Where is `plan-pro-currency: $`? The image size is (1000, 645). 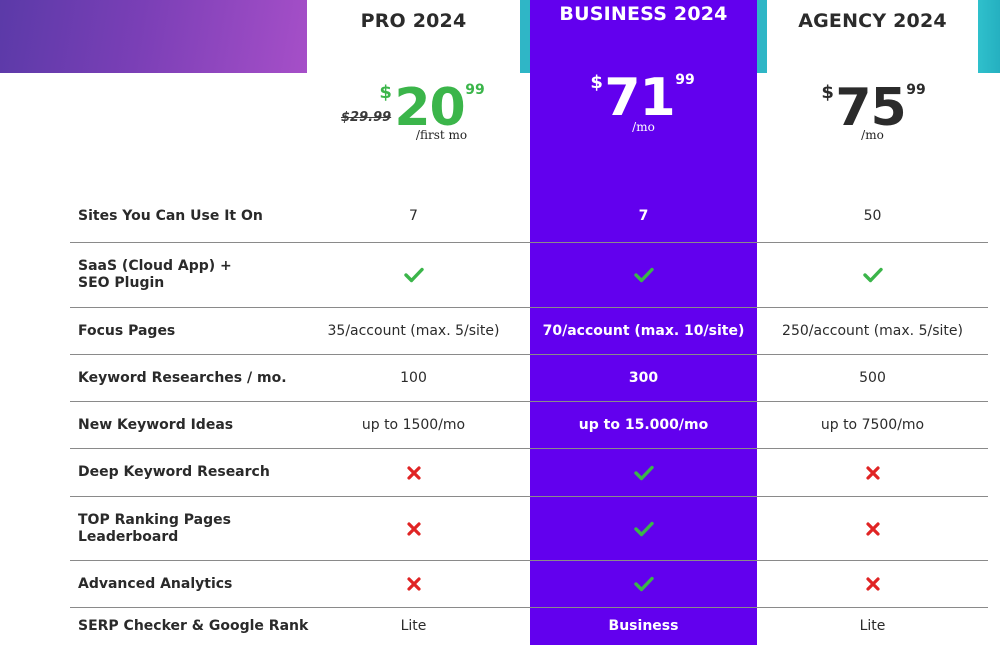 plan-pro-currency: $ is located at coordinates (385, 92).